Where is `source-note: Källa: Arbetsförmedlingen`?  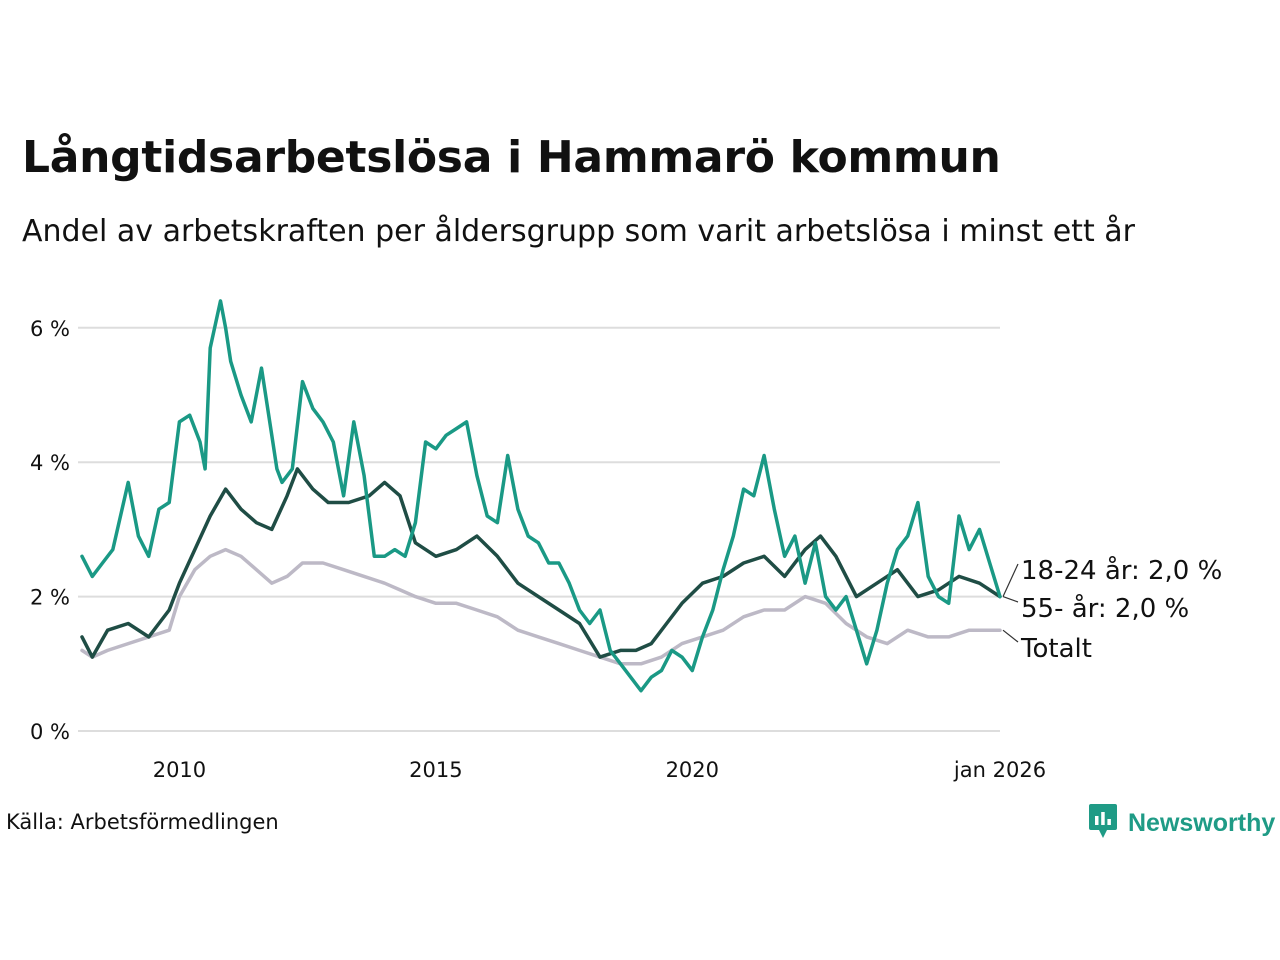 source-note: Källa: Arbetsförmedlingen is located at coordinates (142, 822).